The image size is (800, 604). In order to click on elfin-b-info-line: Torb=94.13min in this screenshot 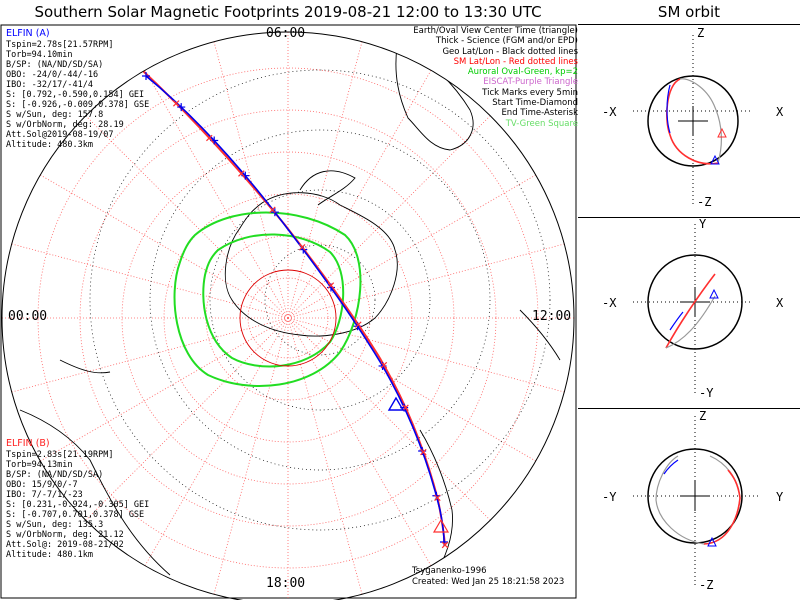, I will do `click(39, 465)`.